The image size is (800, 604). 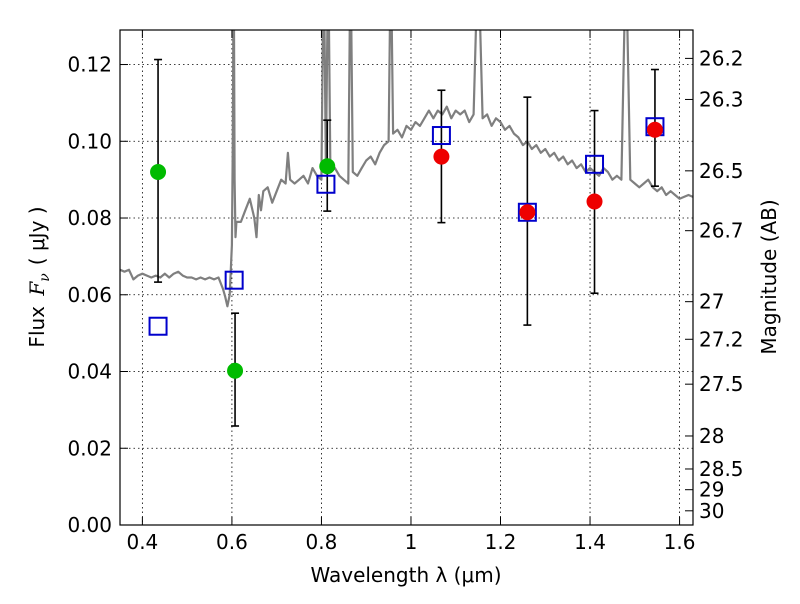 I want to click on y-axis-label: Flux Fν ( μJy ), so click(x=39, y=276).